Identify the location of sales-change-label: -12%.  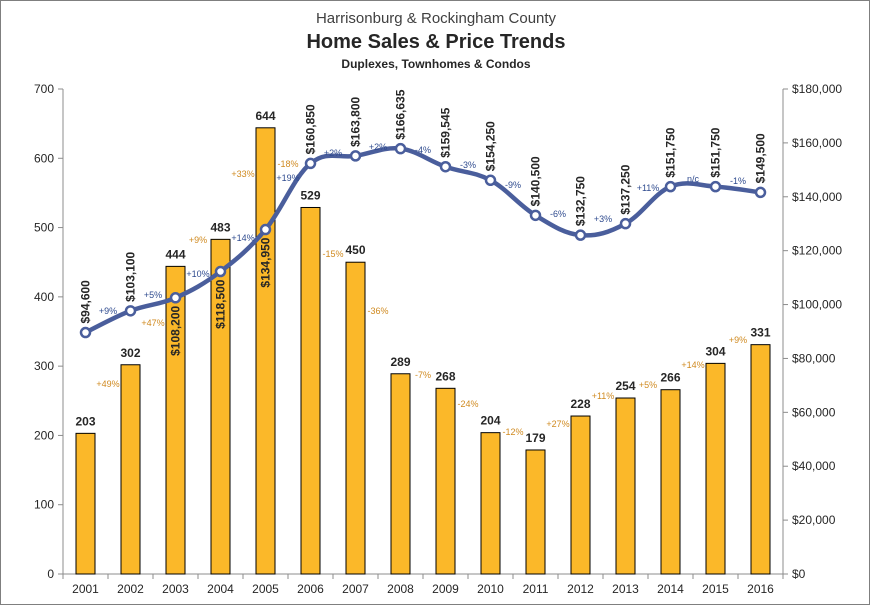
(512, 432).